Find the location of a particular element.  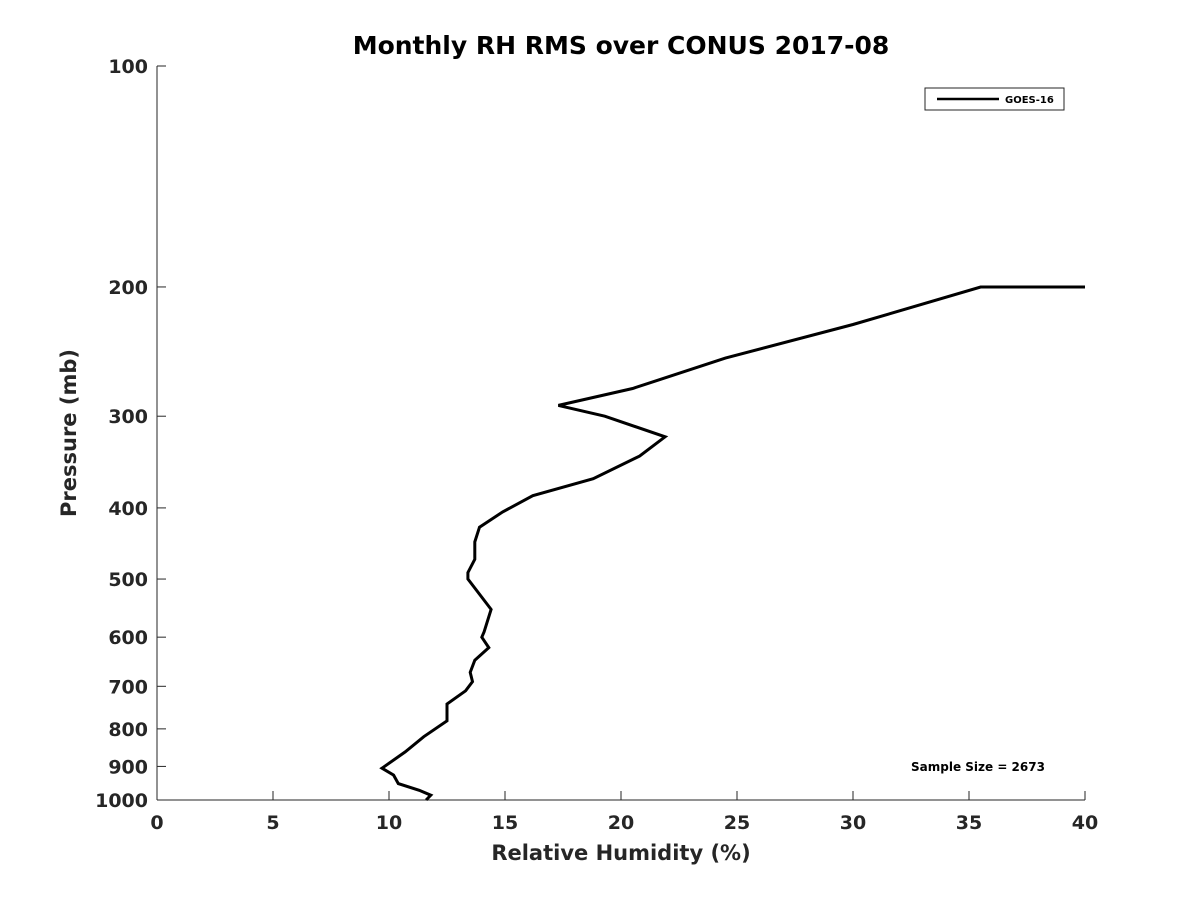

y-tick-label: 500 is located at coordinates (128, 580).